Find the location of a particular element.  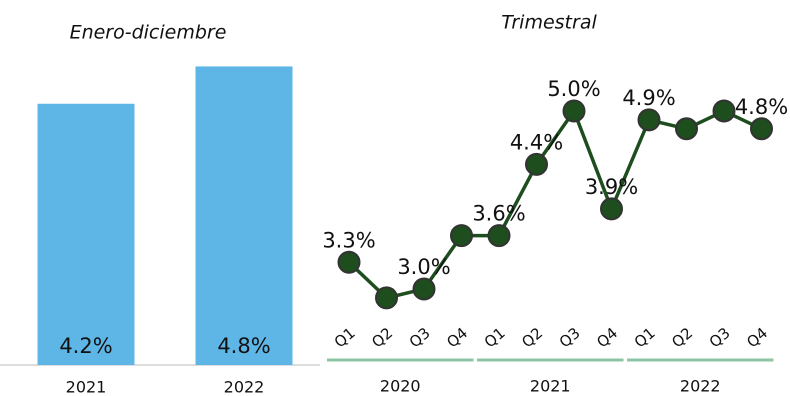

value-label: 3.9% is located at coordinates (611, 187).